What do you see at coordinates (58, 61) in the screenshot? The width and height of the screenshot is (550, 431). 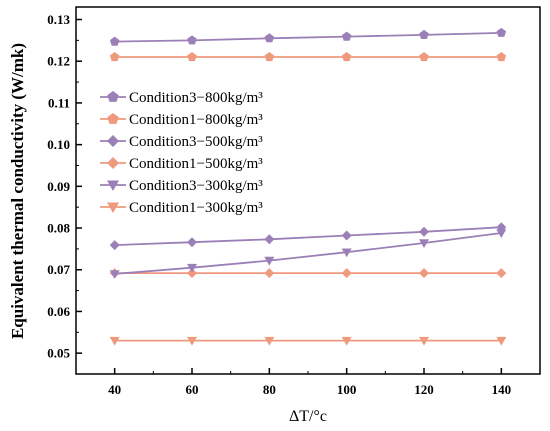 I see `y-tick-label: 0.12` at bounding box center [58, 61].